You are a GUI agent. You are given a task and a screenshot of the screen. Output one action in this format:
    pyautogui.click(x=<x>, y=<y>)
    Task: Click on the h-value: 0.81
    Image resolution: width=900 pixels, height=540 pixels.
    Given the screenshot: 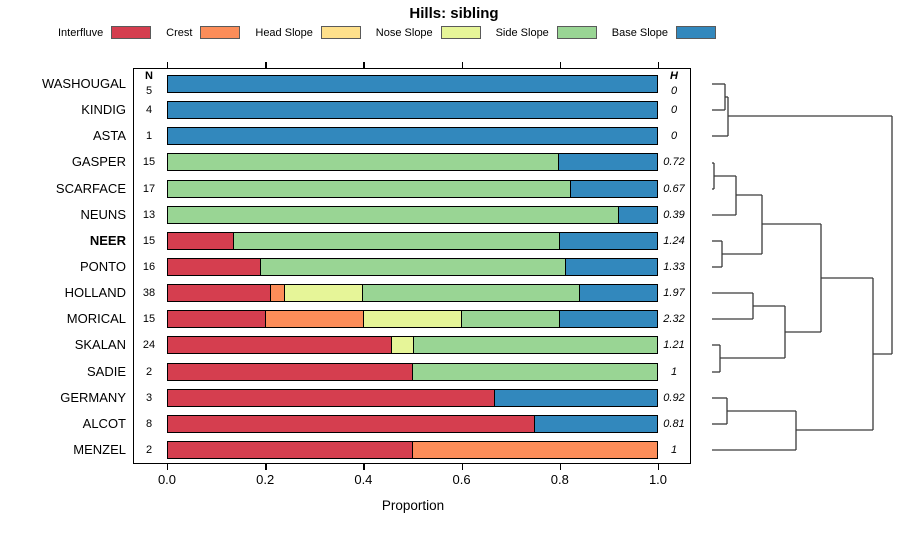 What is the action you would take?
    pyautogui.click(x=674, y=423)
    